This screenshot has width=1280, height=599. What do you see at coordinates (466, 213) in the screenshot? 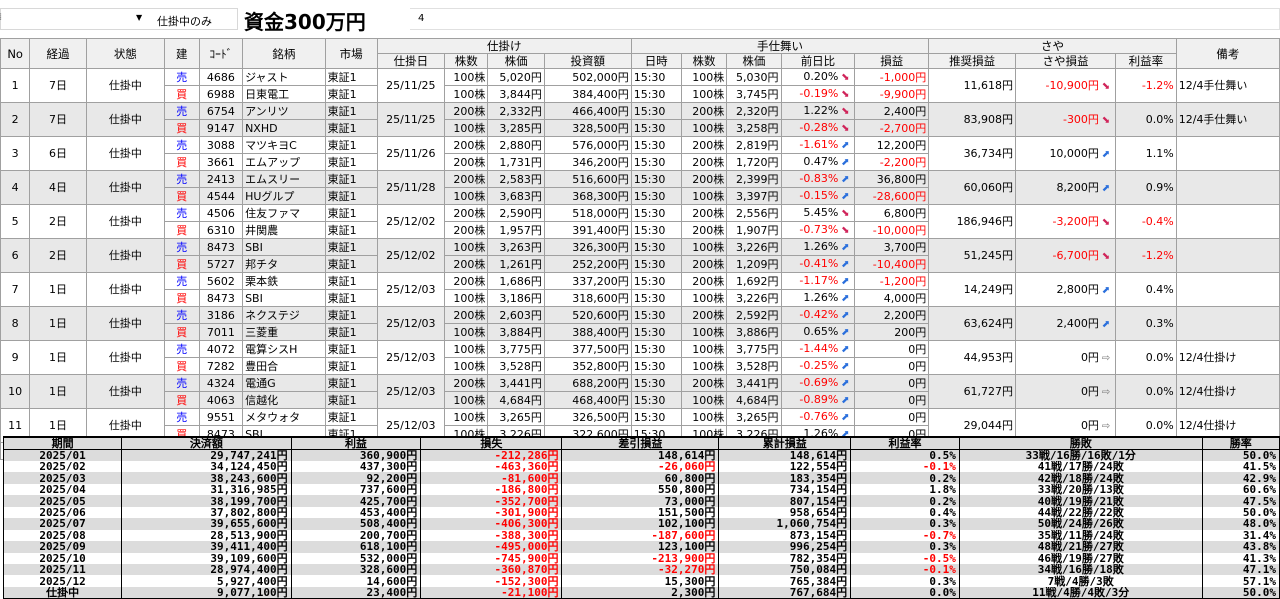
I see `open-qty-cell: 200株` at bounding box center [466, 213].